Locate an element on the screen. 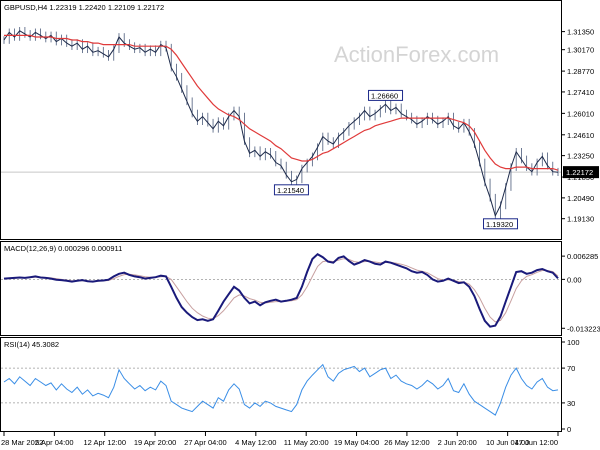 Image resolution: width=600 pixels, height=450 pixels. annotation-label: 1.21540 is located at coordinates (290, 190).